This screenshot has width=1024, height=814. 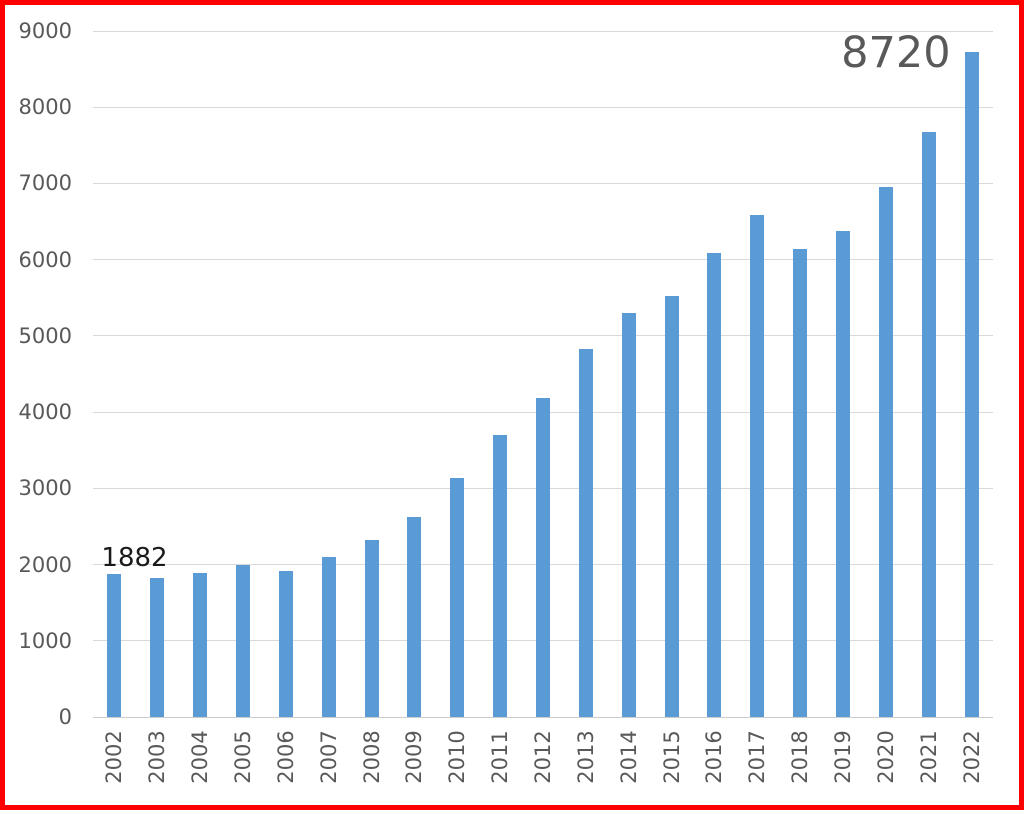 I want to click on x-axis-tick-label: 2009, so click(x=414, y=757).